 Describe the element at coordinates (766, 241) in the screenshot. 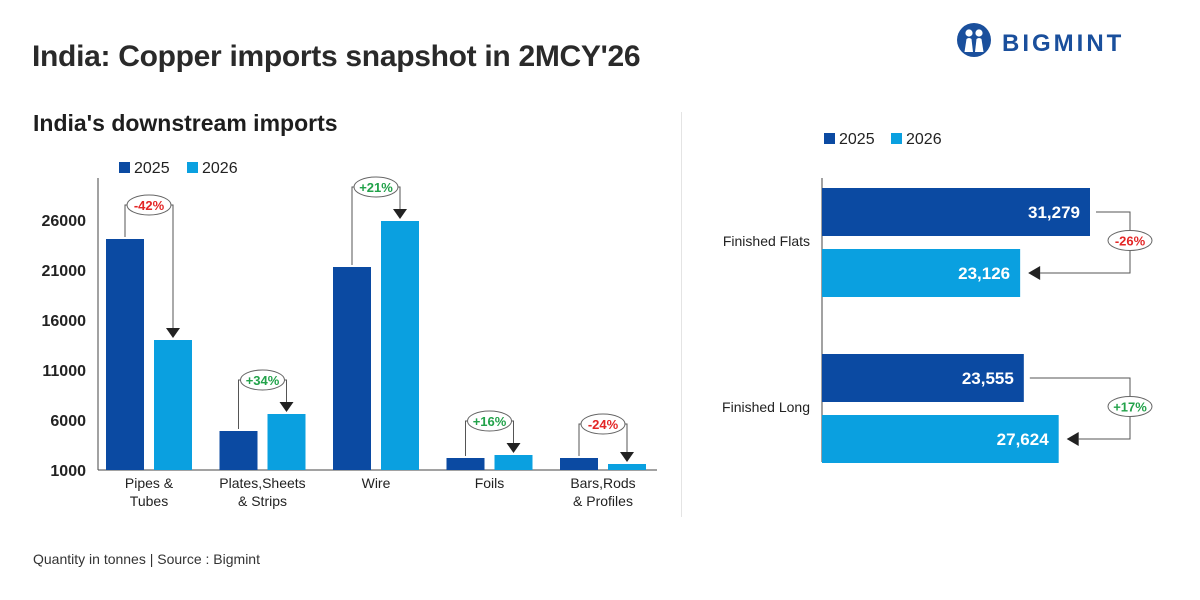

I see `category-label: Finished Flats` at that location.